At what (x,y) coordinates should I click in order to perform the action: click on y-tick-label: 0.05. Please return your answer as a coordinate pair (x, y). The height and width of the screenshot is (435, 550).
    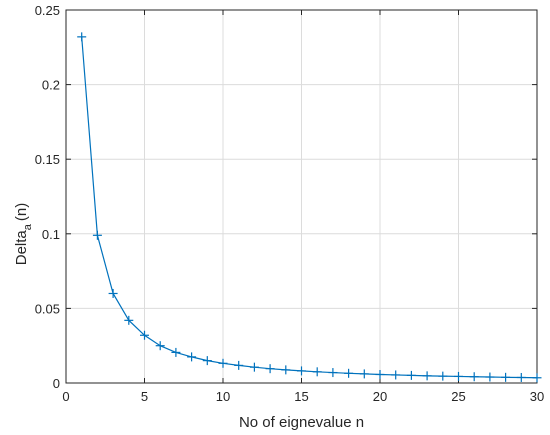
    Looking at the image, I should click on (47, 308).